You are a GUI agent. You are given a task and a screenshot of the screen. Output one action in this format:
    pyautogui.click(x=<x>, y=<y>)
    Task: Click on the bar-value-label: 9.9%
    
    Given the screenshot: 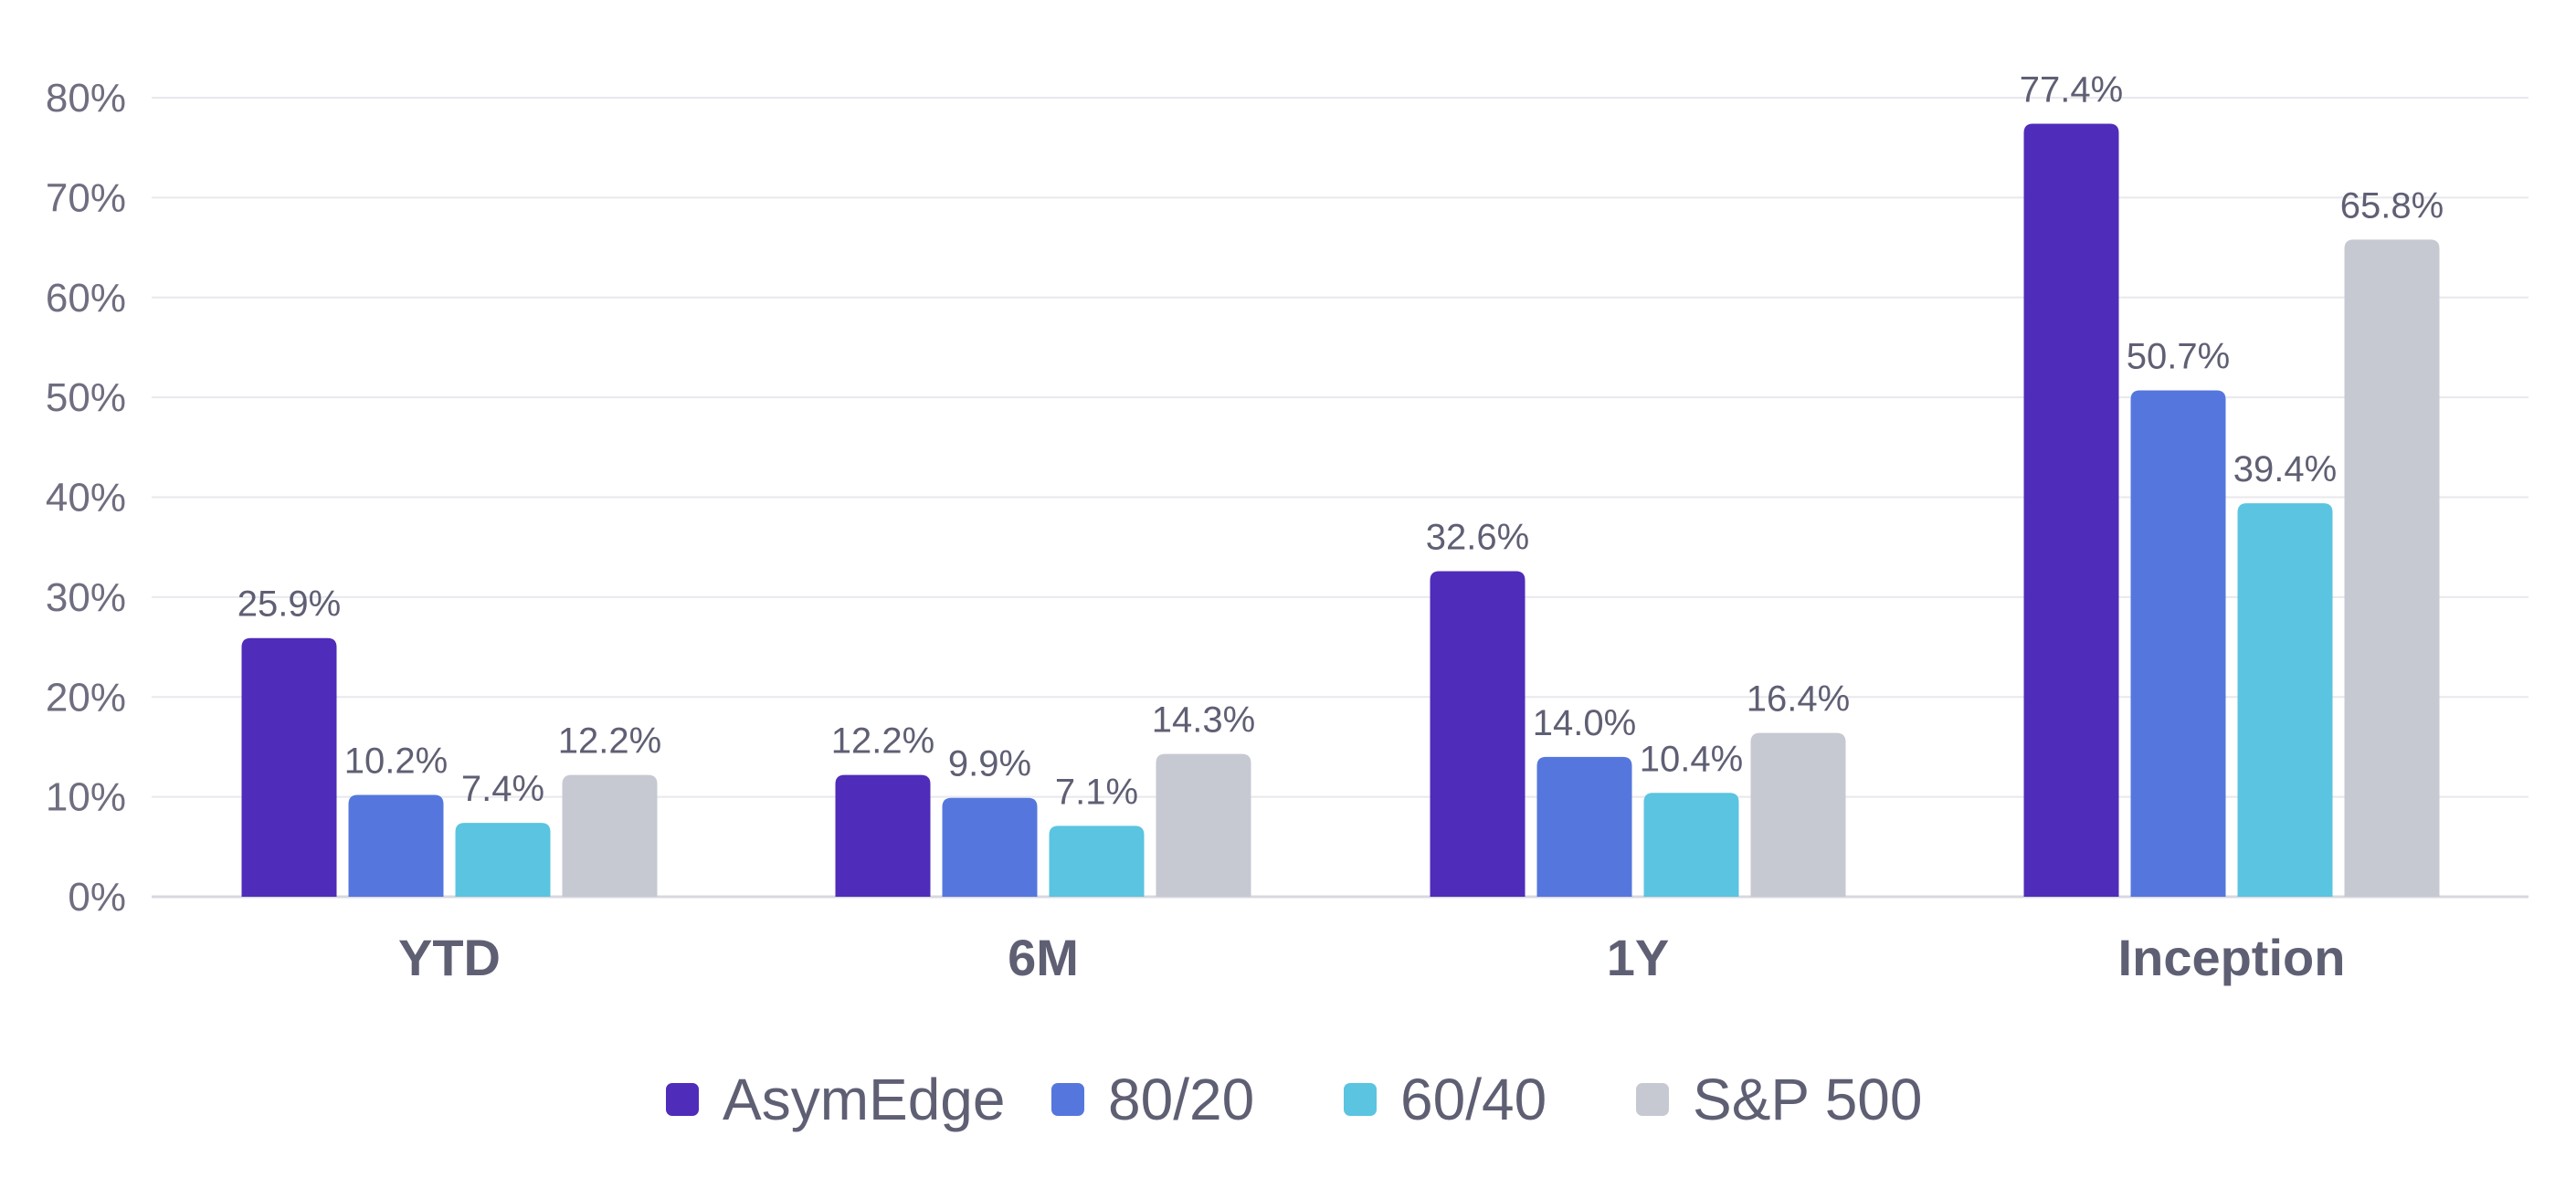 What is the action you would take?
    pyautogui.click(x=989, y=764)
    